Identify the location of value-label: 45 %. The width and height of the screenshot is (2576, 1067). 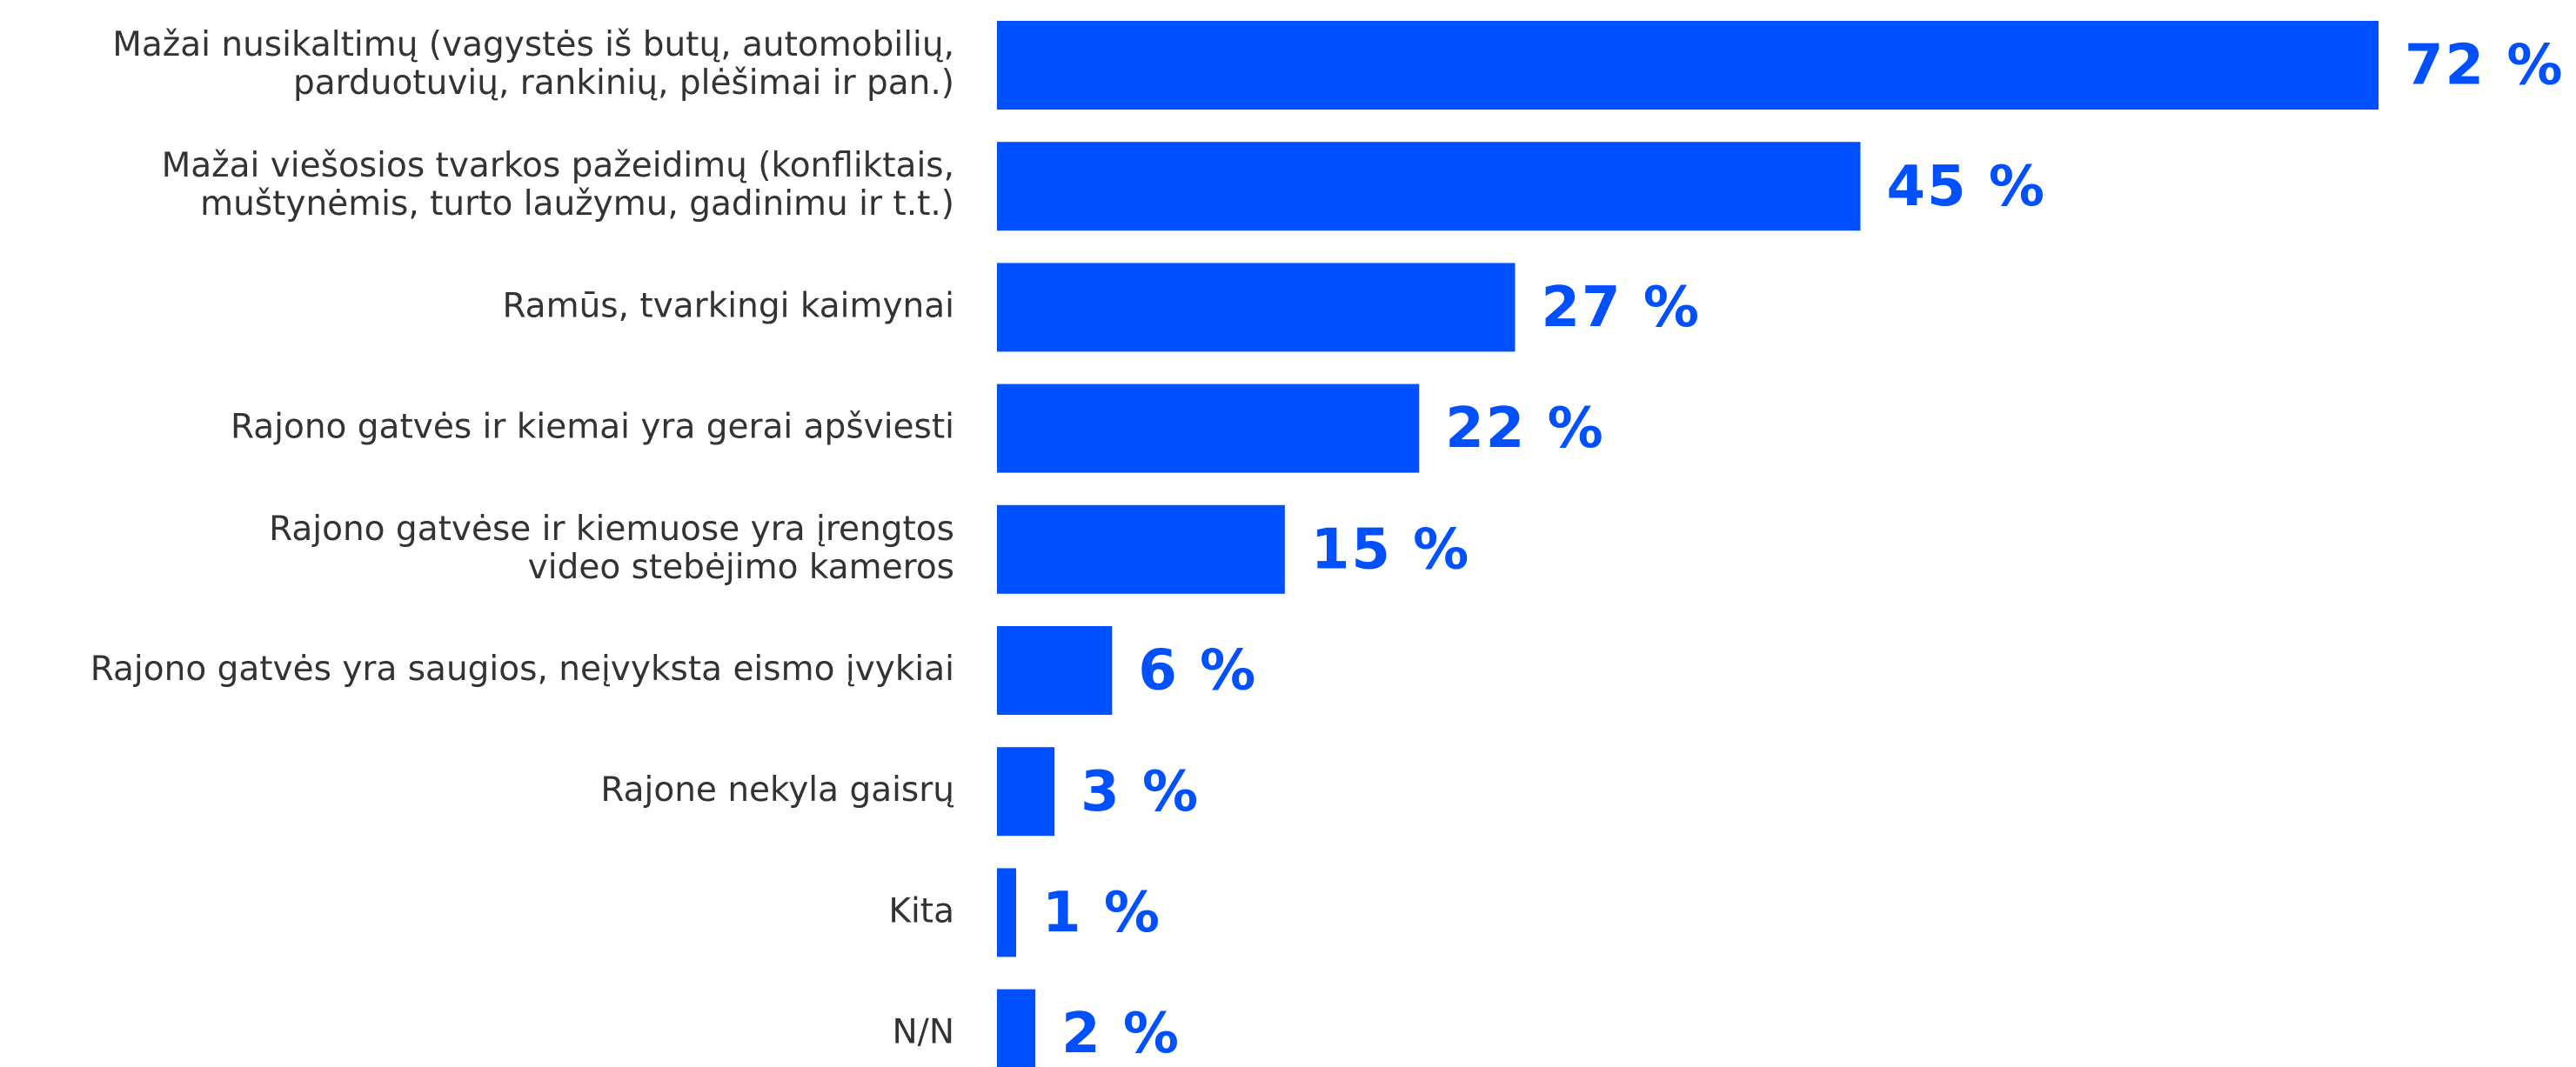
(1966, 187).